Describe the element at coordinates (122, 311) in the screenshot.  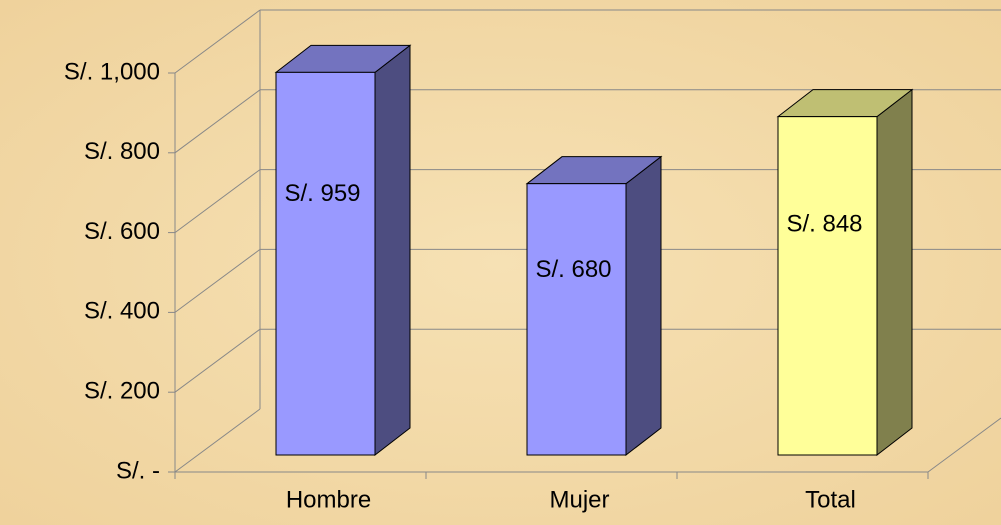
I see `y-tick-label: S/. 400` at that location.